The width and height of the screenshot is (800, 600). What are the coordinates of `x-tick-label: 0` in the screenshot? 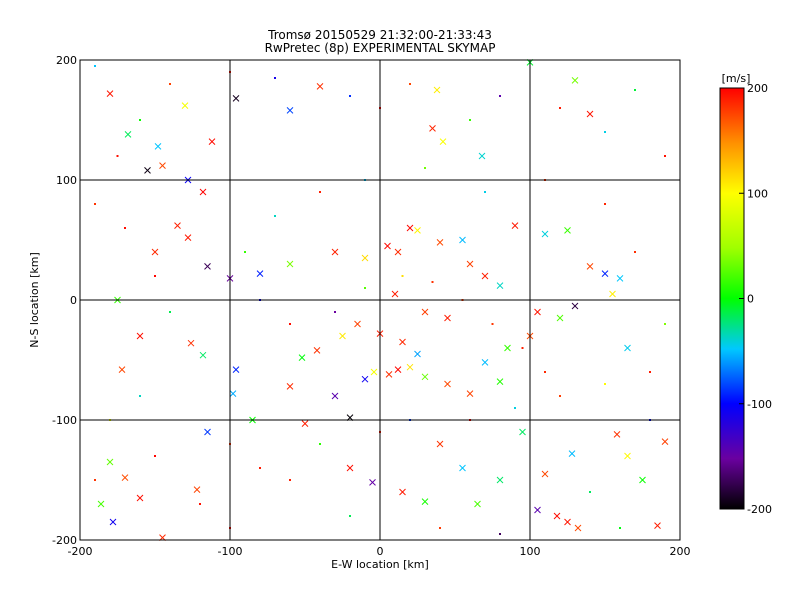 It's located at (380, 551).